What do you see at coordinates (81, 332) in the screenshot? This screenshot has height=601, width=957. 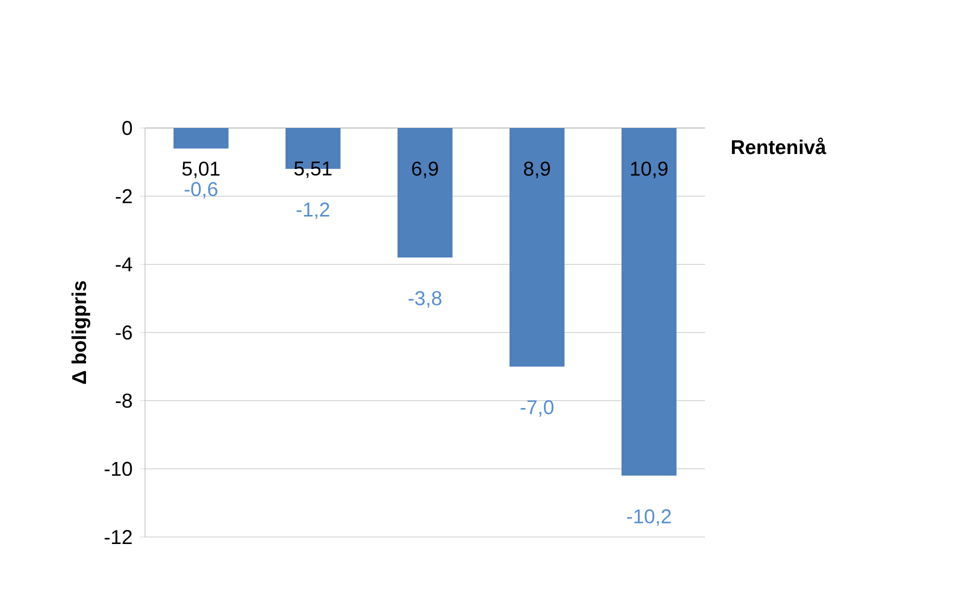 I see `y-axis-title: Δ boligpris` at bounding box center [81, 332].